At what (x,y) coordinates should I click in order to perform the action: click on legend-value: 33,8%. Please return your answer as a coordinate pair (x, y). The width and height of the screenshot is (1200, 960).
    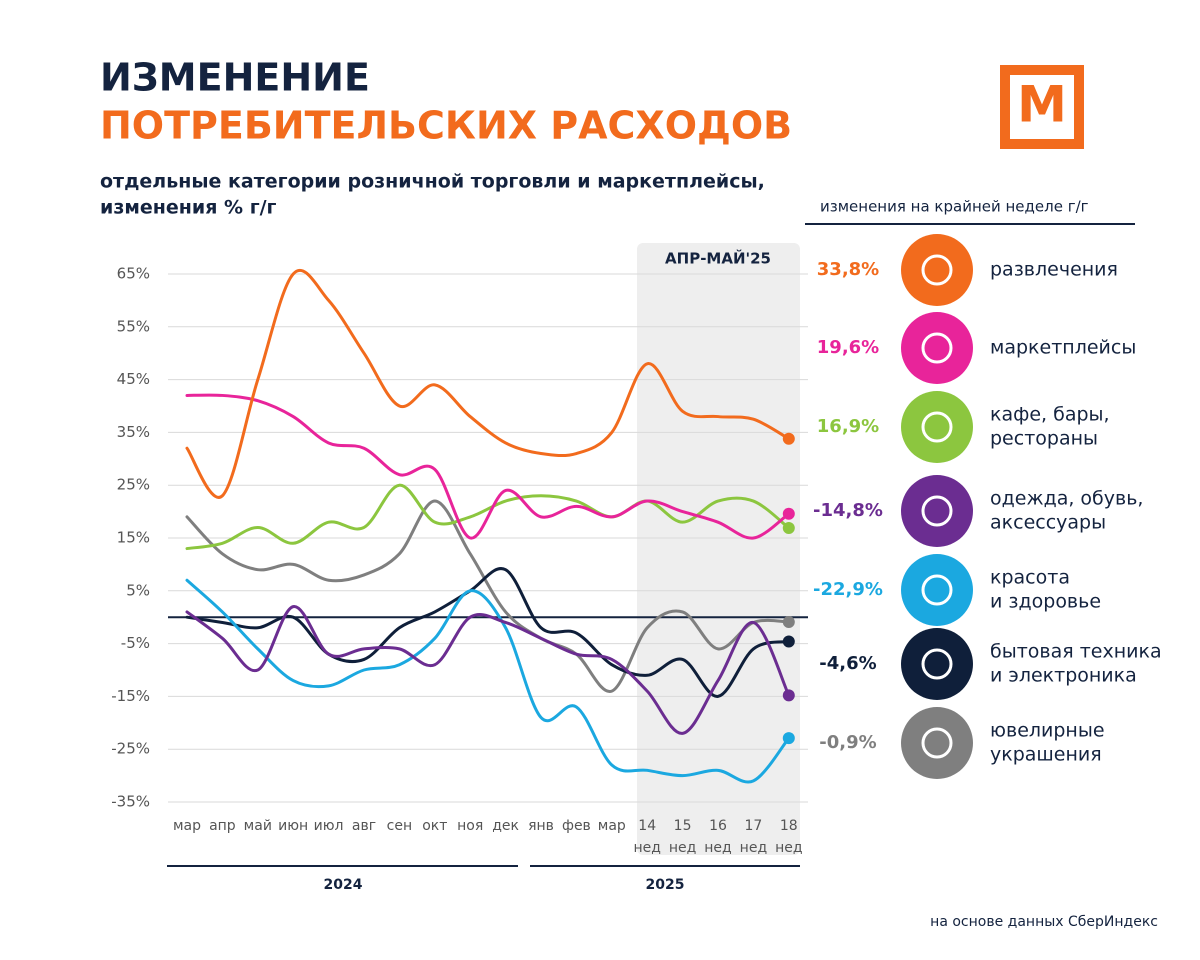
    Looking at the image, I should click on (848, 269).